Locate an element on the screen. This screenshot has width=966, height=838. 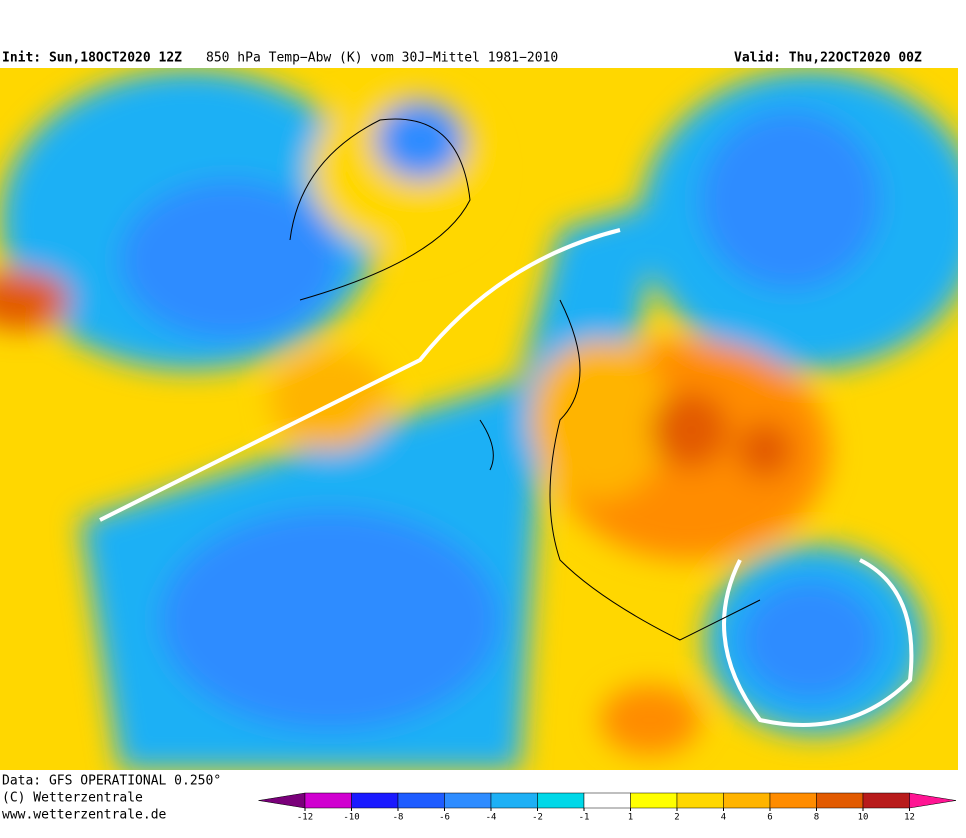
colorbar-tick-label: 4 is located at coordinates (723, 818).